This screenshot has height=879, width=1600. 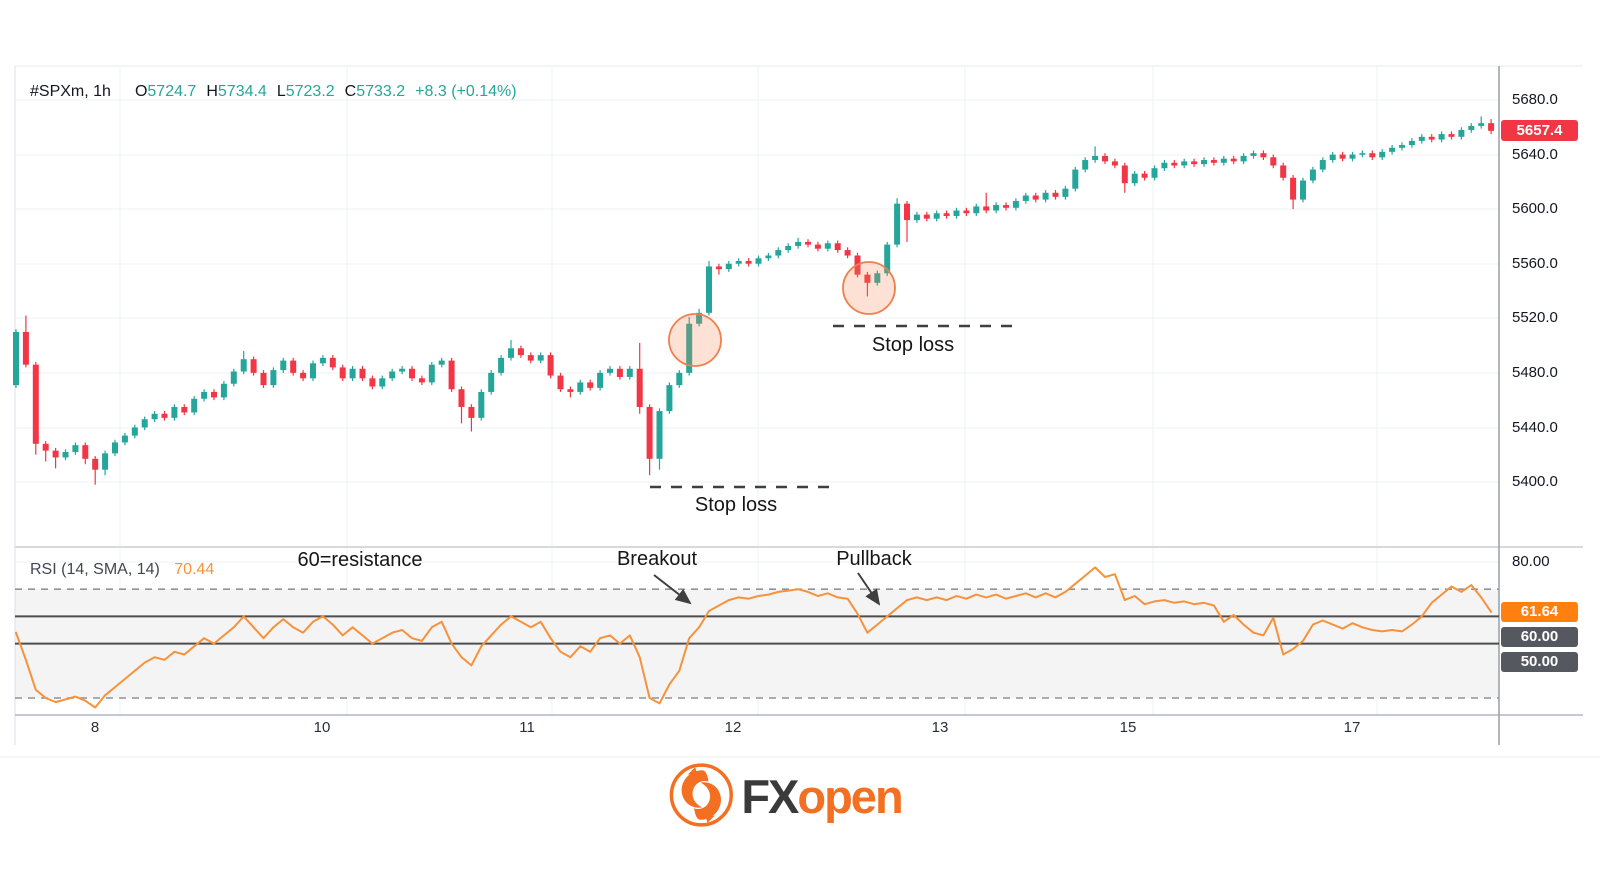 I want to click on price-tick-label: 5560.0, so click(x=1535, y=263).